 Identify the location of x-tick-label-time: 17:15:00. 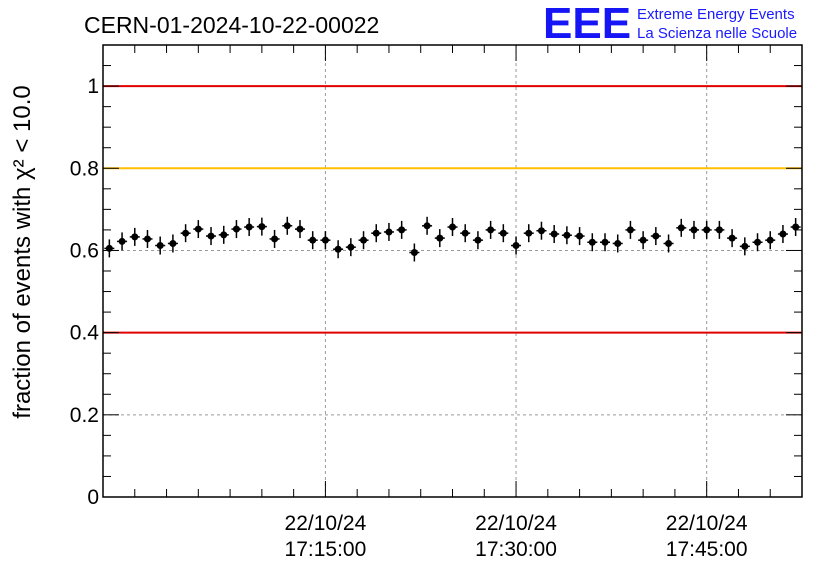
(326, 549).